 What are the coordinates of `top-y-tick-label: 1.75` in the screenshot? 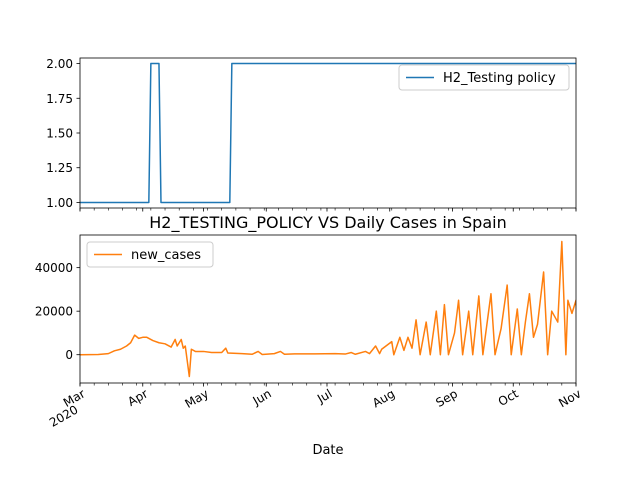 It's located at (59, 99).